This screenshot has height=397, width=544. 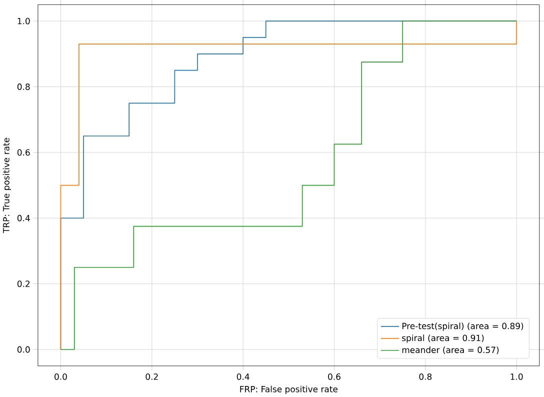 What do you see at coordinates (443, 338) in the screenshot?
I see `legend-label: spiral (area = 0.91)` at bounding box center [443, 338].